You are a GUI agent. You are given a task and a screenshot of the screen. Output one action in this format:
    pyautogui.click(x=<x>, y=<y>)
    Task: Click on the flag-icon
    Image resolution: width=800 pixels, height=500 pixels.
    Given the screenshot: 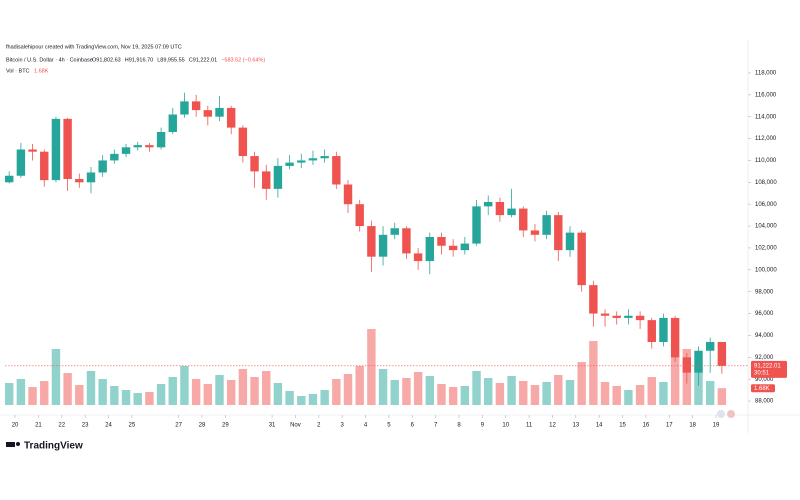 What is the action you would take?
    pyautogui.click(x=731, y=414)
    